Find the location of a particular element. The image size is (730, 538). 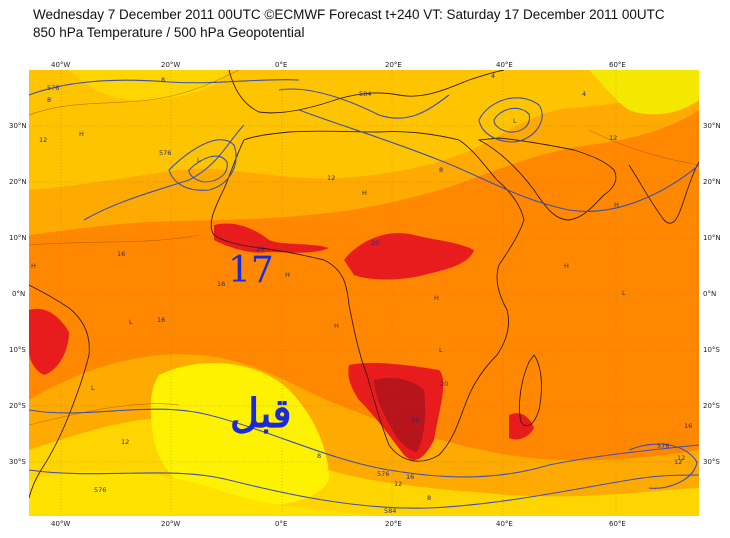

lat-tick-left: 30°N is located at coordinates (18, 126).